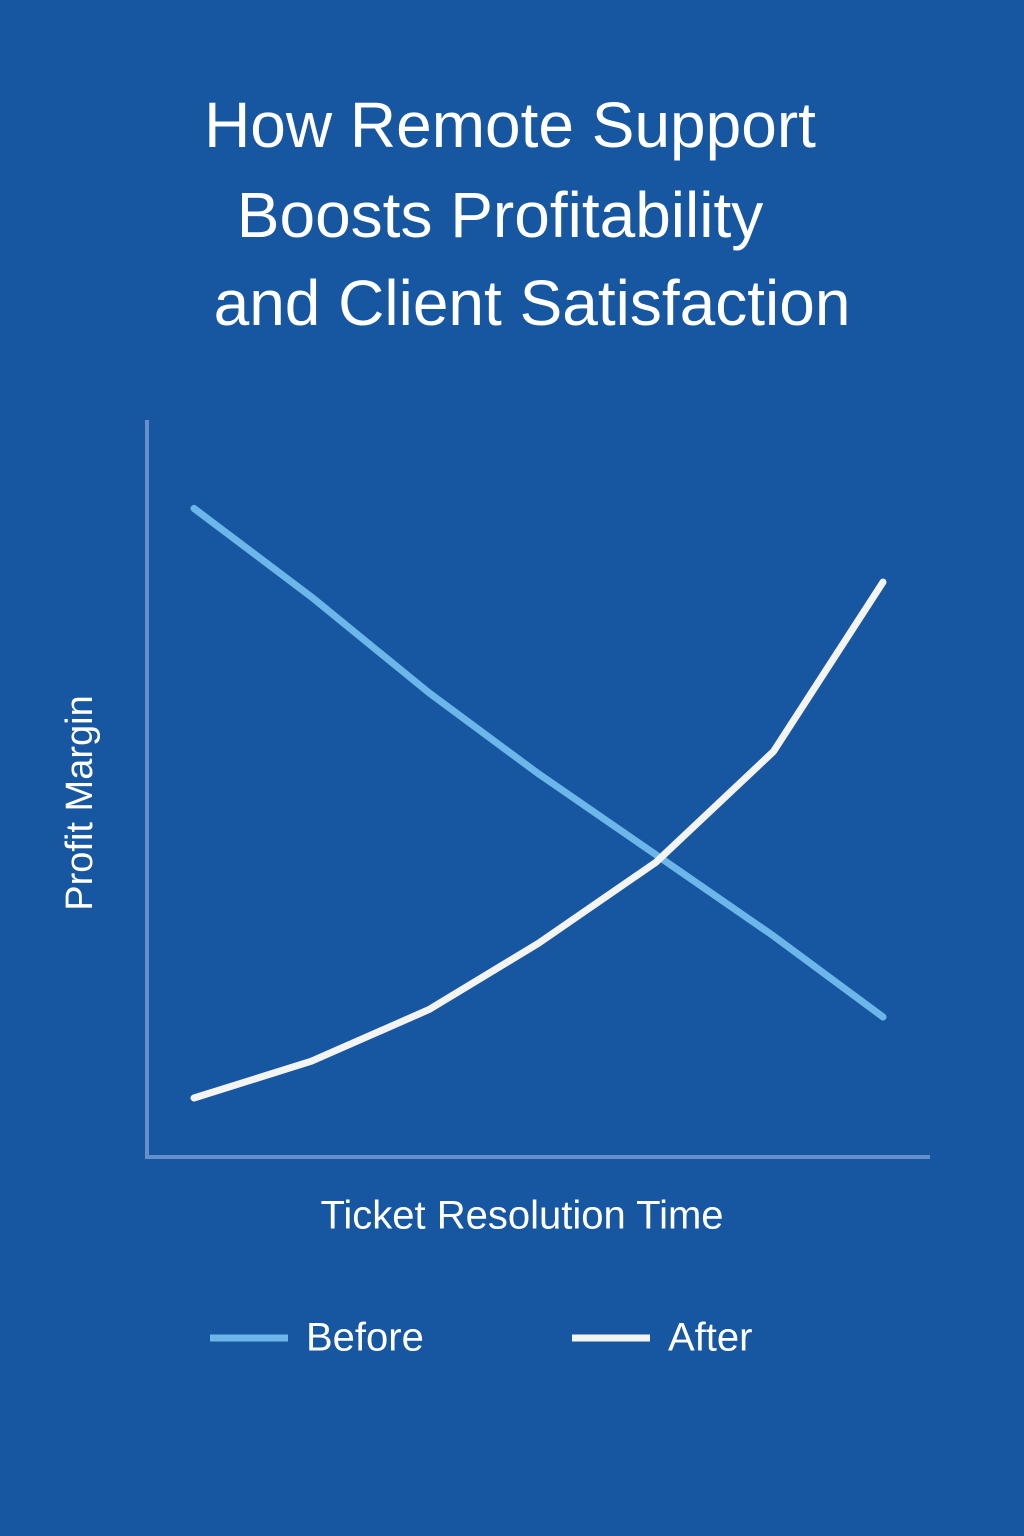  Describe the element at coordinates (500, 215) in the screenshot. I see `chart-title: Boosts Profitability` at that location.